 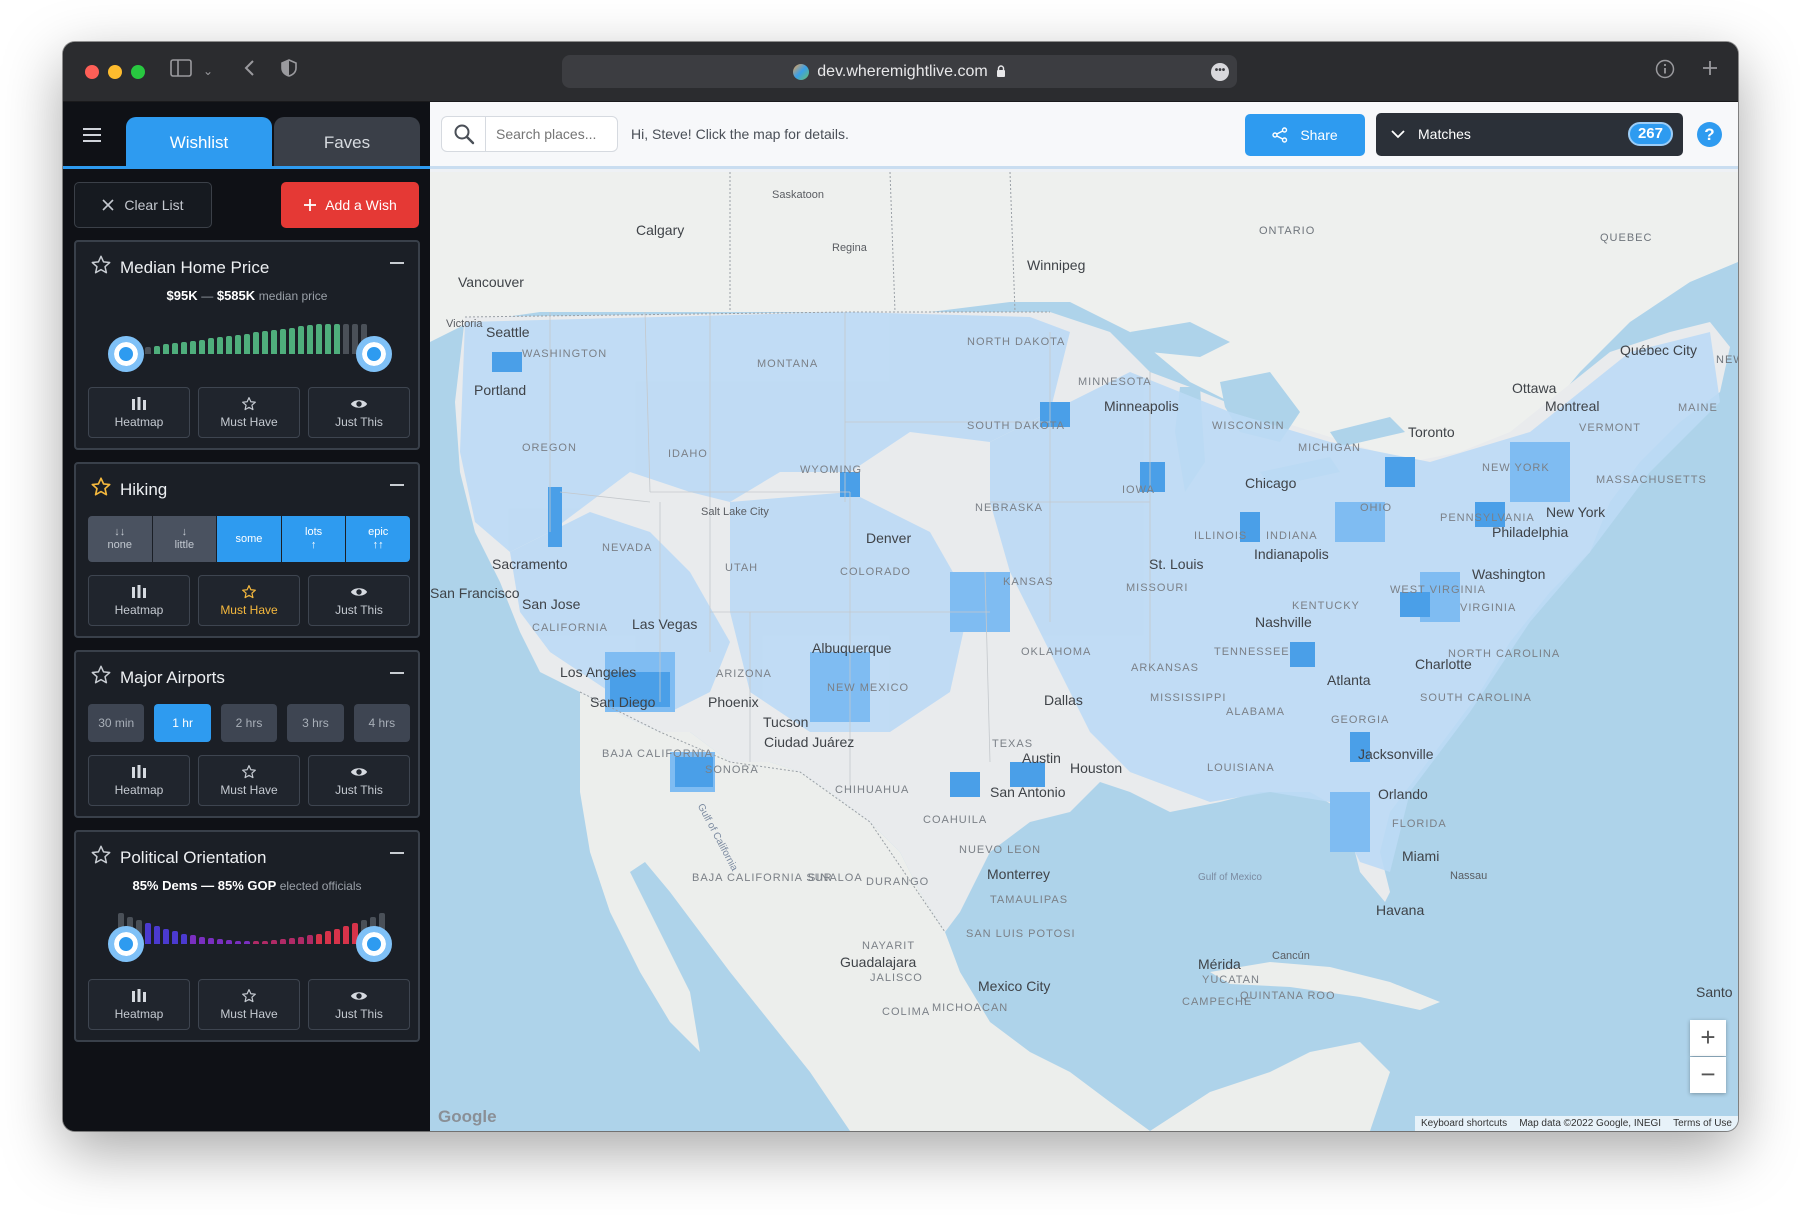 I want to click on map-label-region: UTAH, so click(x=742, y=568).